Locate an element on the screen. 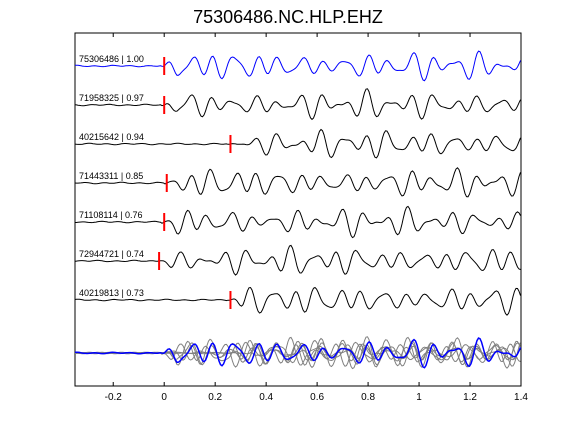 The width and height of the screenshot is (576, 432). trace-label: 72944721 | 0.74 is located at coordinates (111, 254).